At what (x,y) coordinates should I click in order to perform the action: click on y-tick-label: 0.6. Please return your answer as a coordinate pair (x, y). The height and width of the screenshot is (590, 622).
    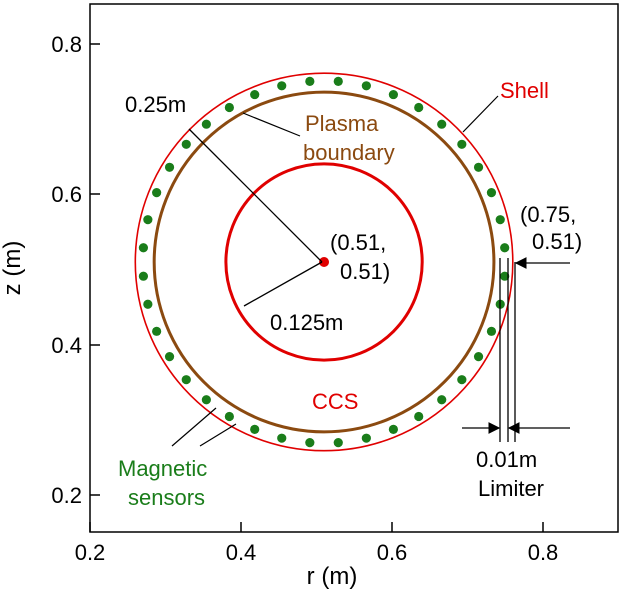
    Looking at the image, I should click on (66, 194).